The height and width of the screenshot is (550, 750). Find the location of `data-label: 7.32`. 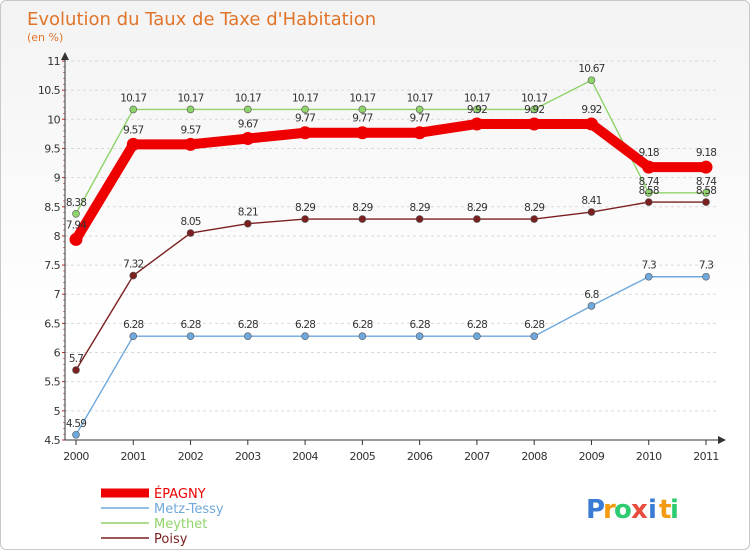

data-label: 7.32 is located at coordinates (133, 265).